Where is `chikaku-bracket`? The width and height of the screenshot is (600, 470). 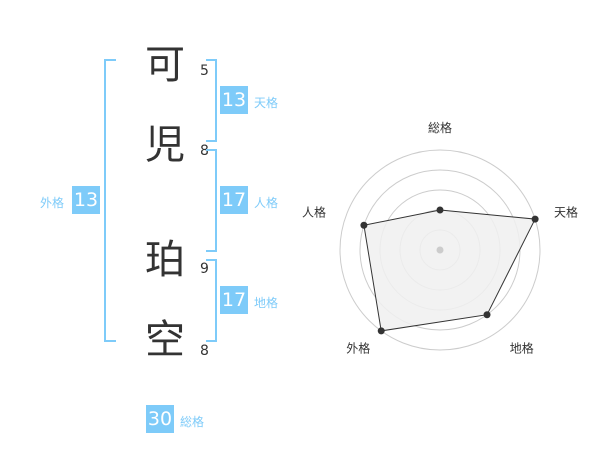
chikaku-bracket is located at coordinates (211, 300).